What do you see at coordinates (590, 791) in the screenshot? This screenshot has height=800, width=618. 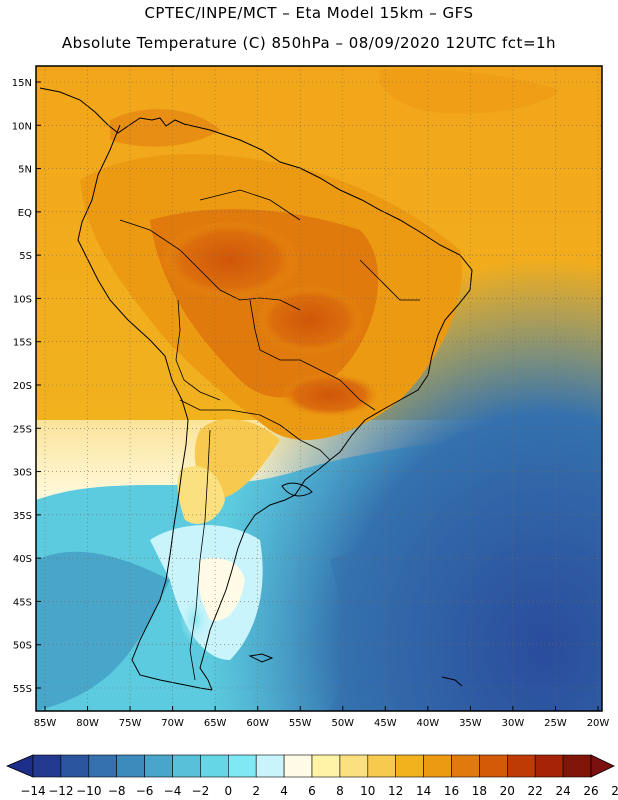 I see `colorbar-label: 26` at bounding box center [590, 791].